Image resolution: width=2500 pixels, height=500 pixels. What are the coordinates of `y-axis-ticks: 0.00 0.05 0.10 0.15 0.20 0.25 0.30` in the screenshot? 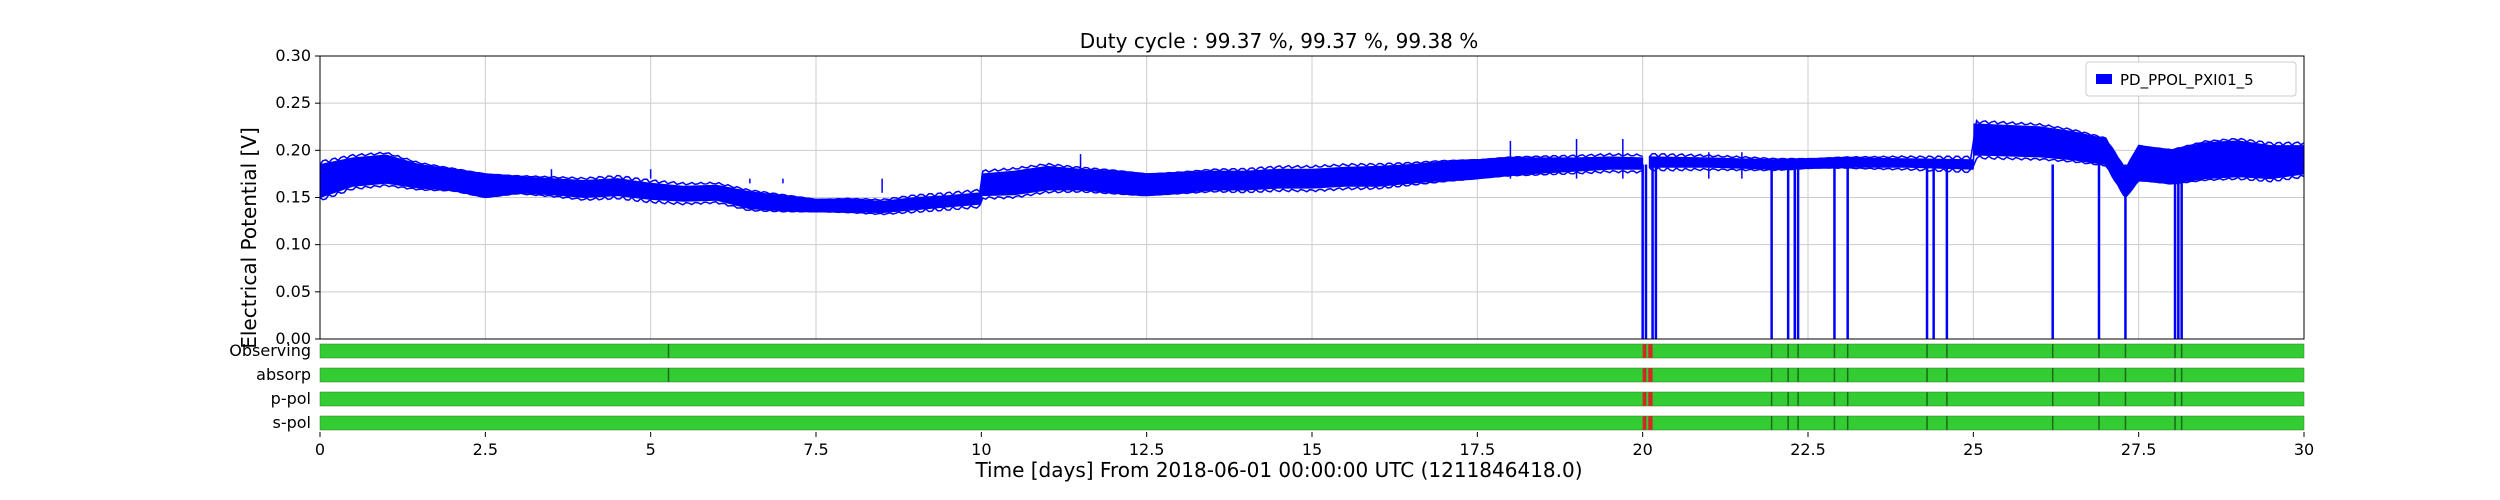 It's located at (297, 197).